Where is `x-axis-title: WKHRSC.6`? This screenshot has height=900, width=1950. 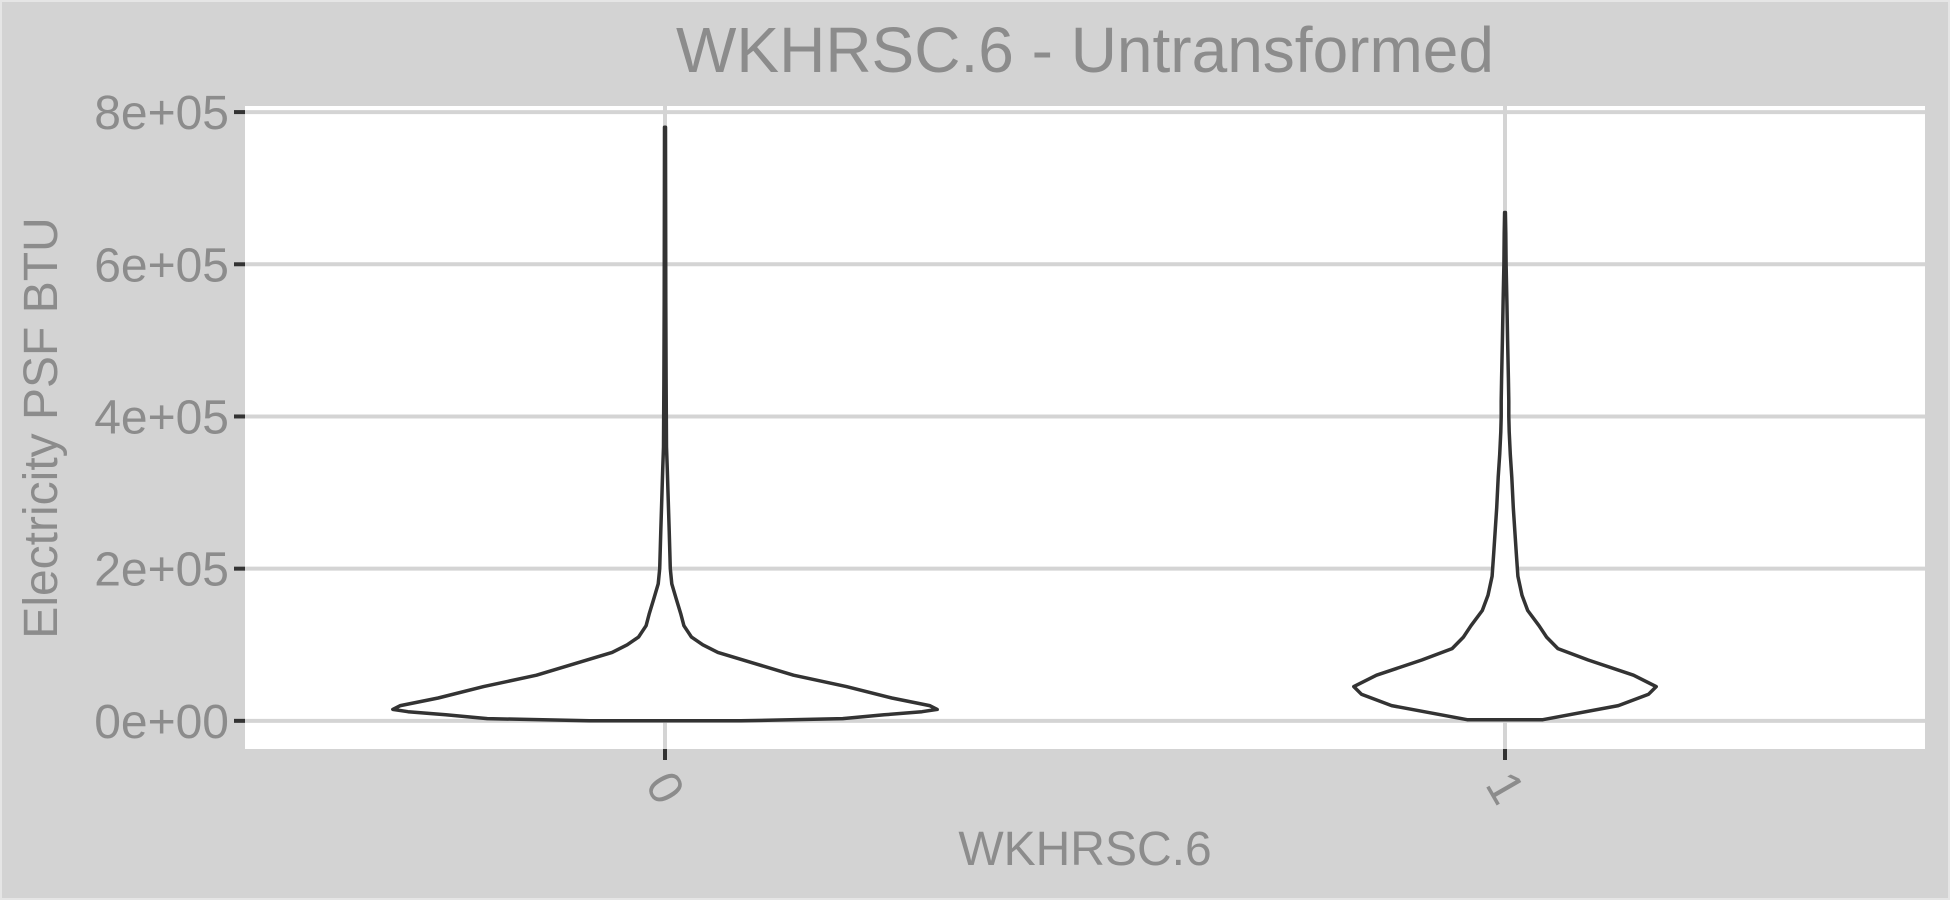 x-axis-title: WKHRSC.6 is located at coordinates (1084, 849).